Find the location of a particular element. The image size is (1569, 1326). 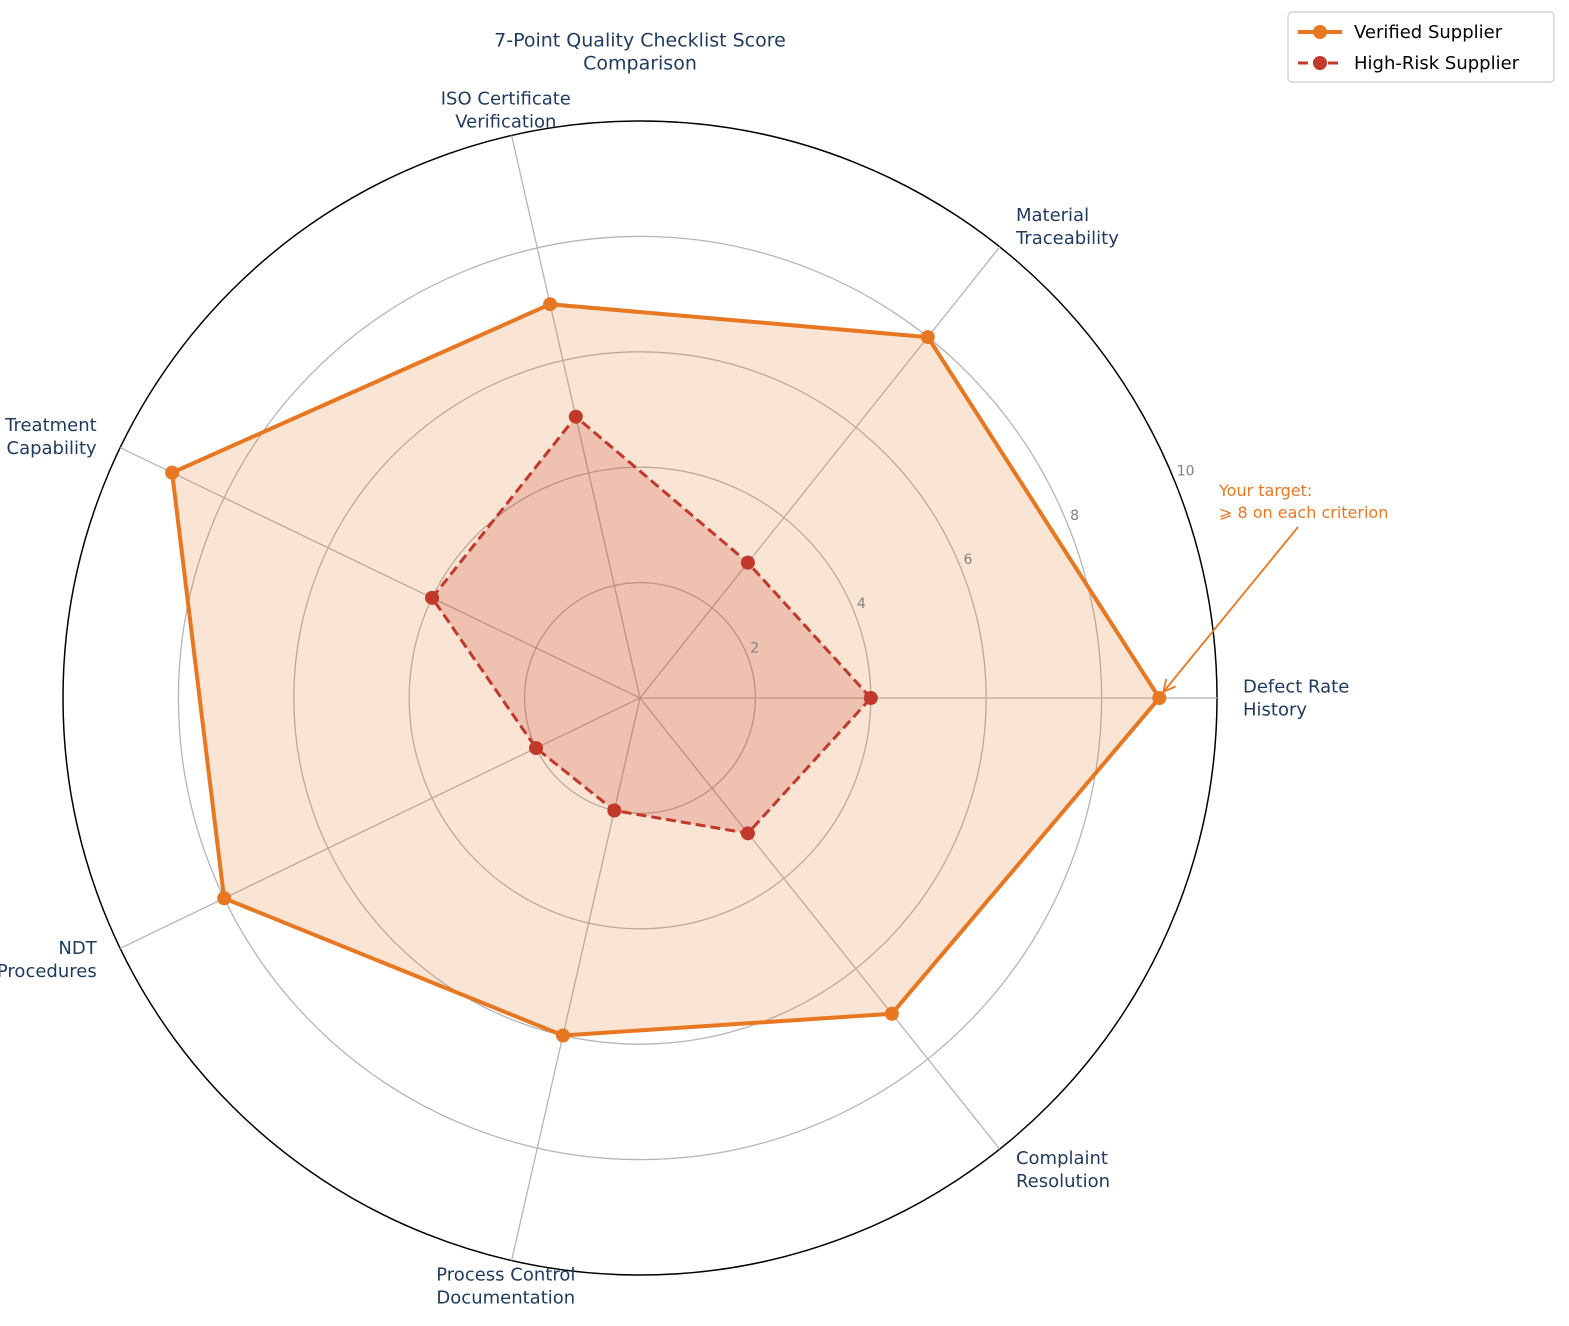

category-label-4: NDT Procedures is located at coordinates (49, 960).